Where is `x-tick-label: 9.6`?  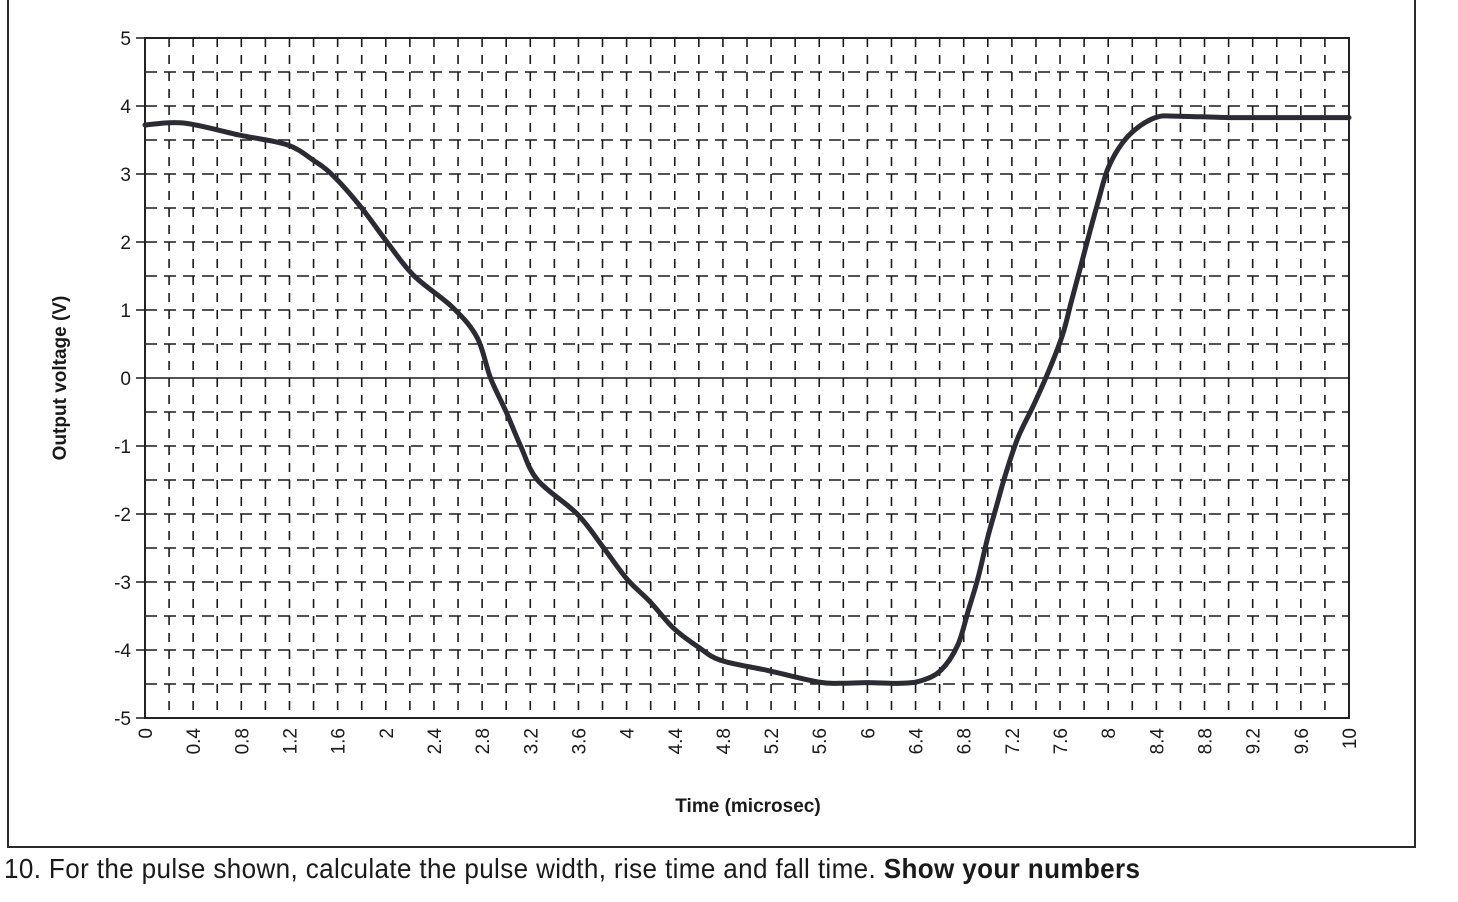 x-tick-label: 9.6 is located at coordinates (1302, 741).